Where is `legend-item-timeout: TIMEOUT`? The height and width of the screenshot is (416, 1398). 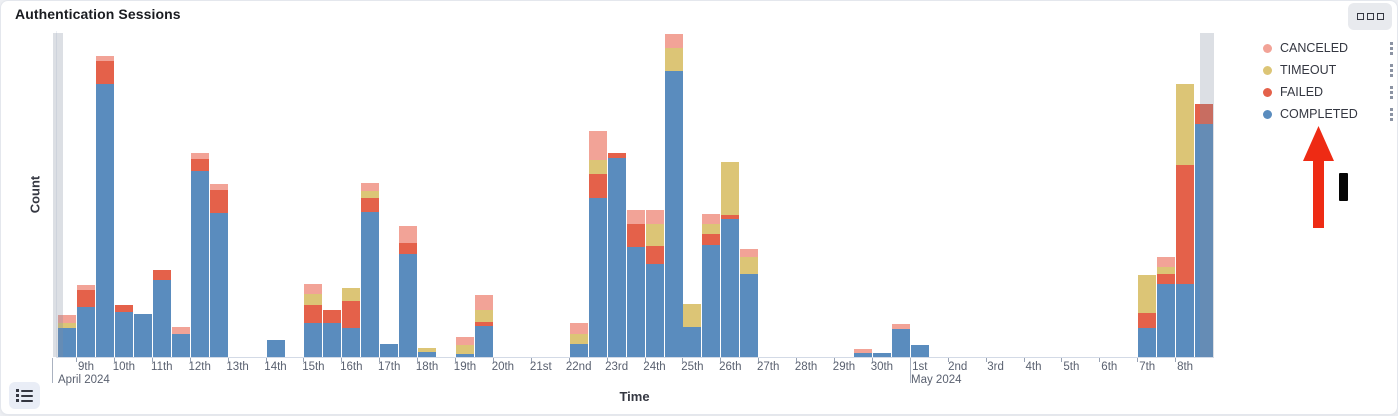
legend-item-timeout: TIMEOUT is located at coordinates (1329, 70).